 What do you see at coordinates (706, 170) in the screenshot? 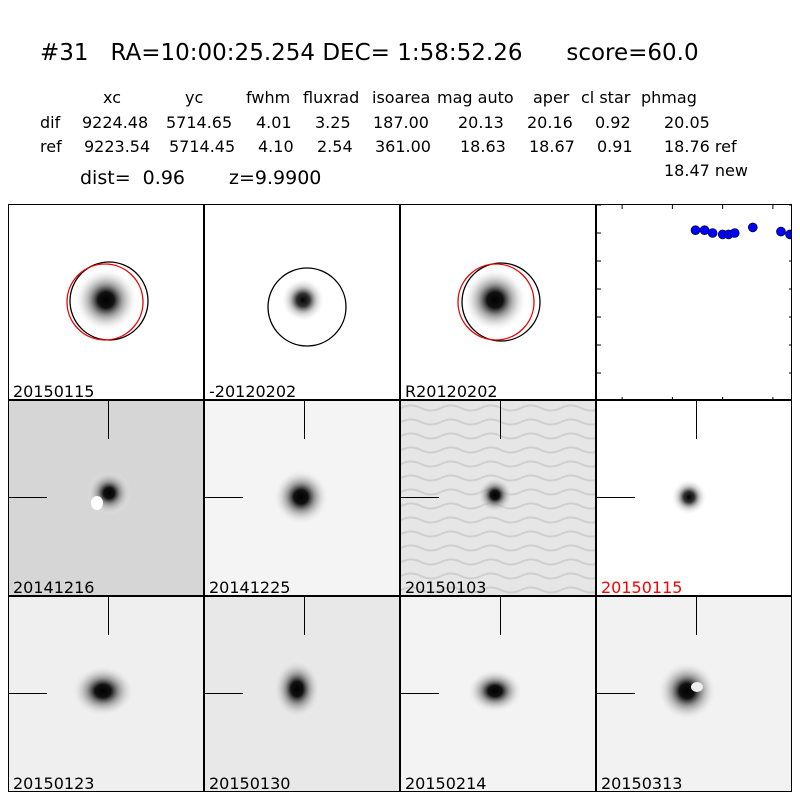
I see `new-phmag: 18.47 new` at bounding box center [706, 170].